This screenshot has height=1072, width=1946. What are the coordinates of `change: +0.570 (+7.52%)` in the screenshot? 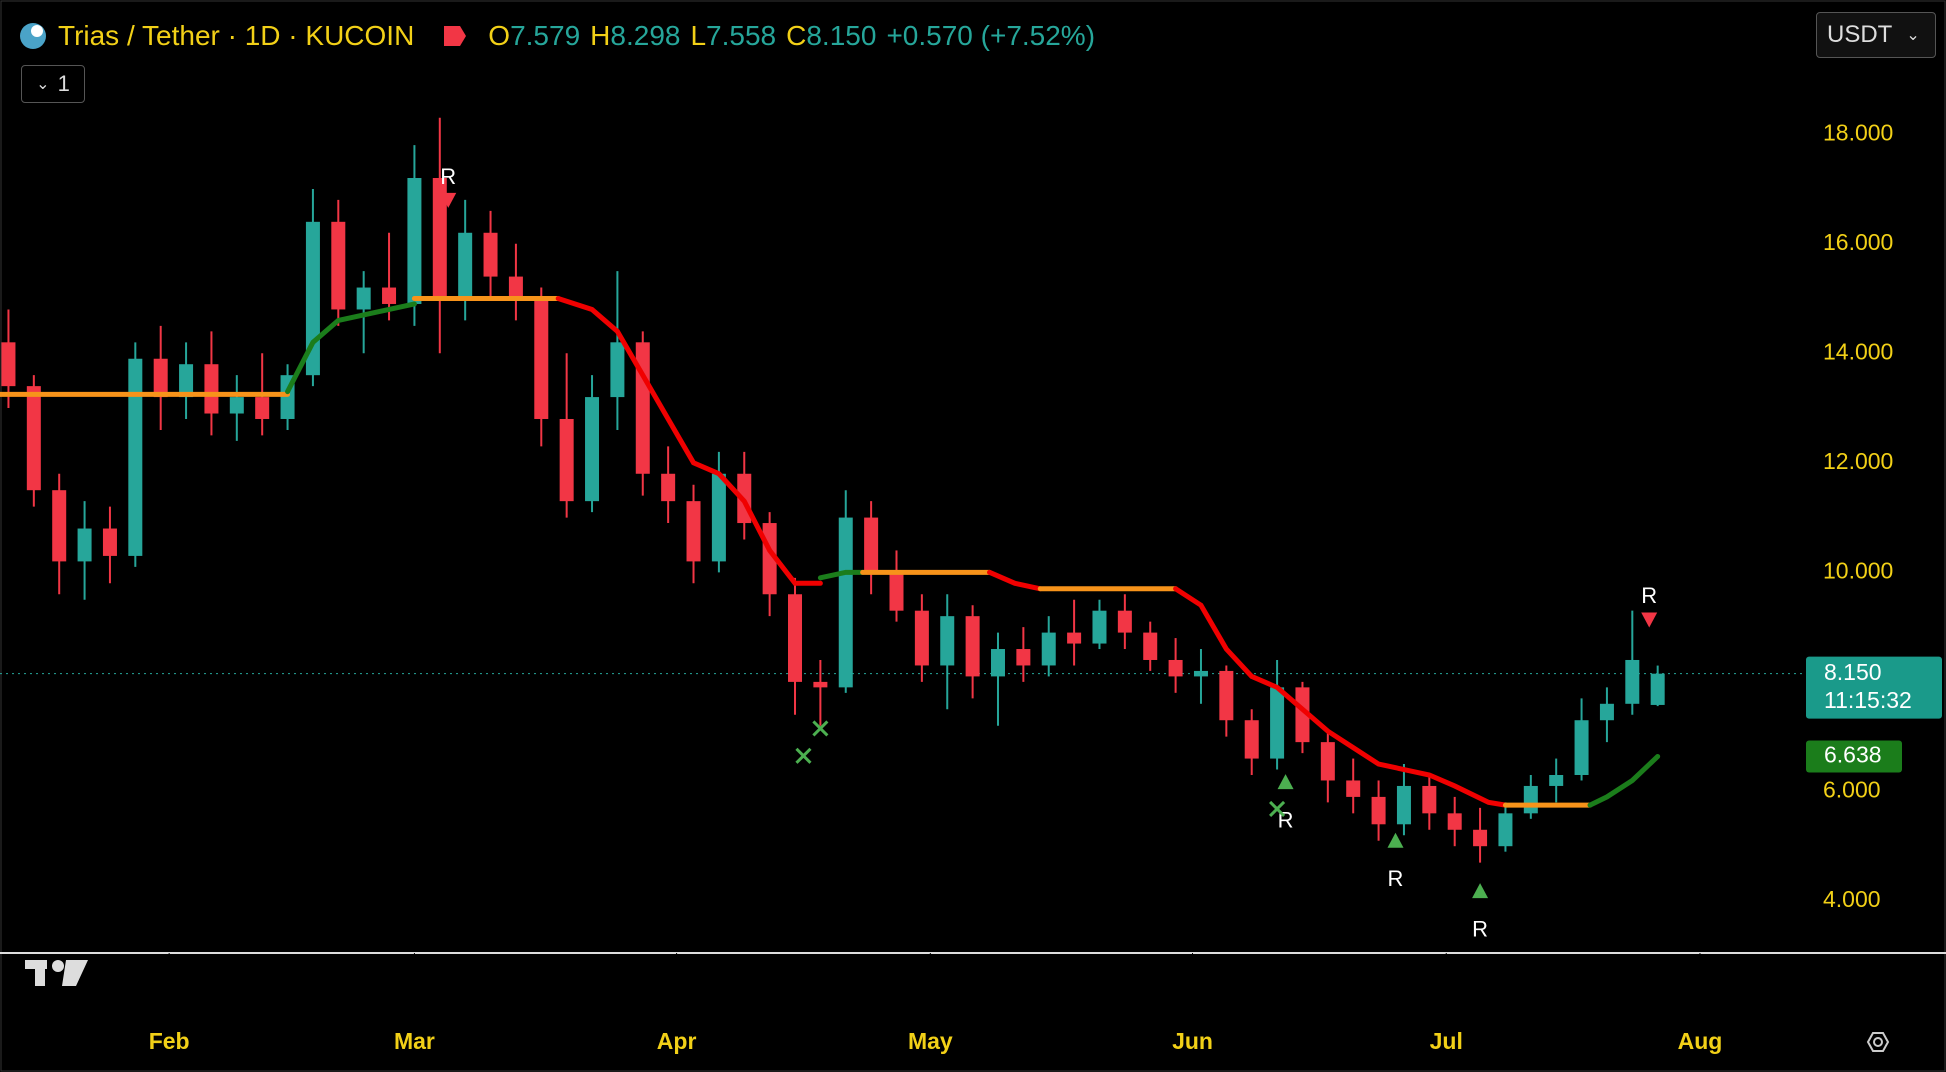 It's located at (991, 35).